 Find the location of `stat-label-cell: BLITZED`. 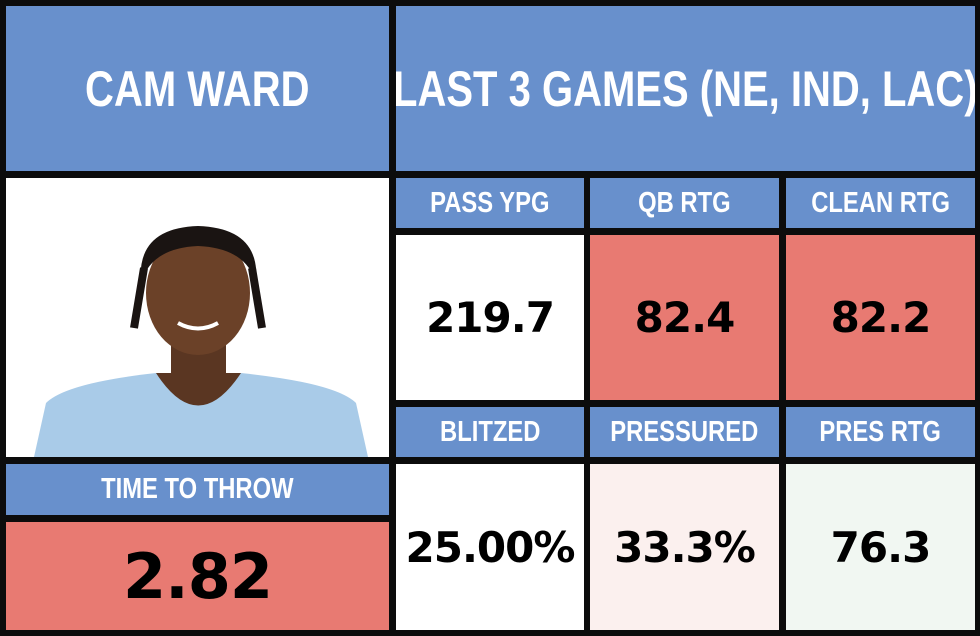

stat-label-cell: BLITZED is located at coordinates (490, 432).